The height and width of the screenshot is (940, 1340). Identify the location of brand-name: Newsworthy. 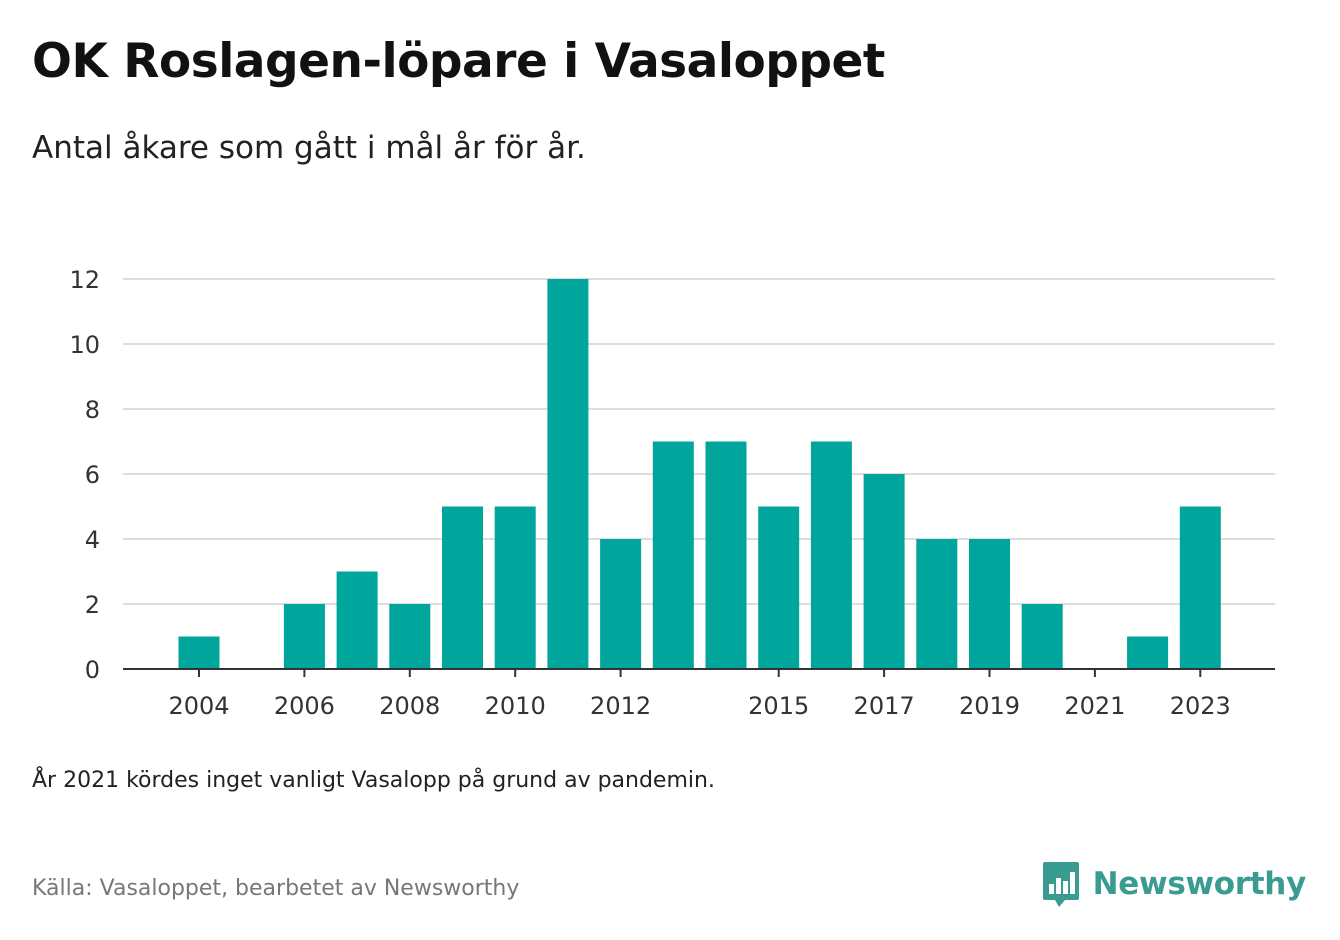
(1199, 884).